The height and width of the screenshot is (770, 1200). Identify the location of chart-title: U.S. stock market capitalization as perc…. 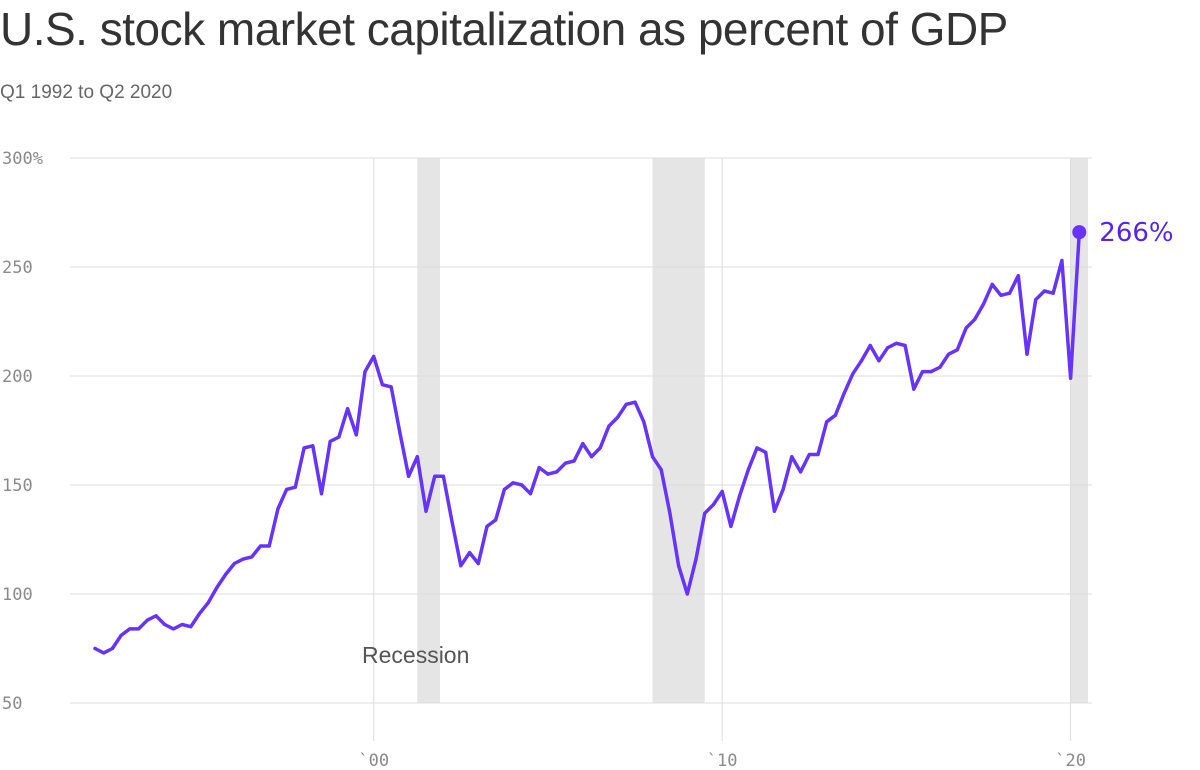
(504, 29).